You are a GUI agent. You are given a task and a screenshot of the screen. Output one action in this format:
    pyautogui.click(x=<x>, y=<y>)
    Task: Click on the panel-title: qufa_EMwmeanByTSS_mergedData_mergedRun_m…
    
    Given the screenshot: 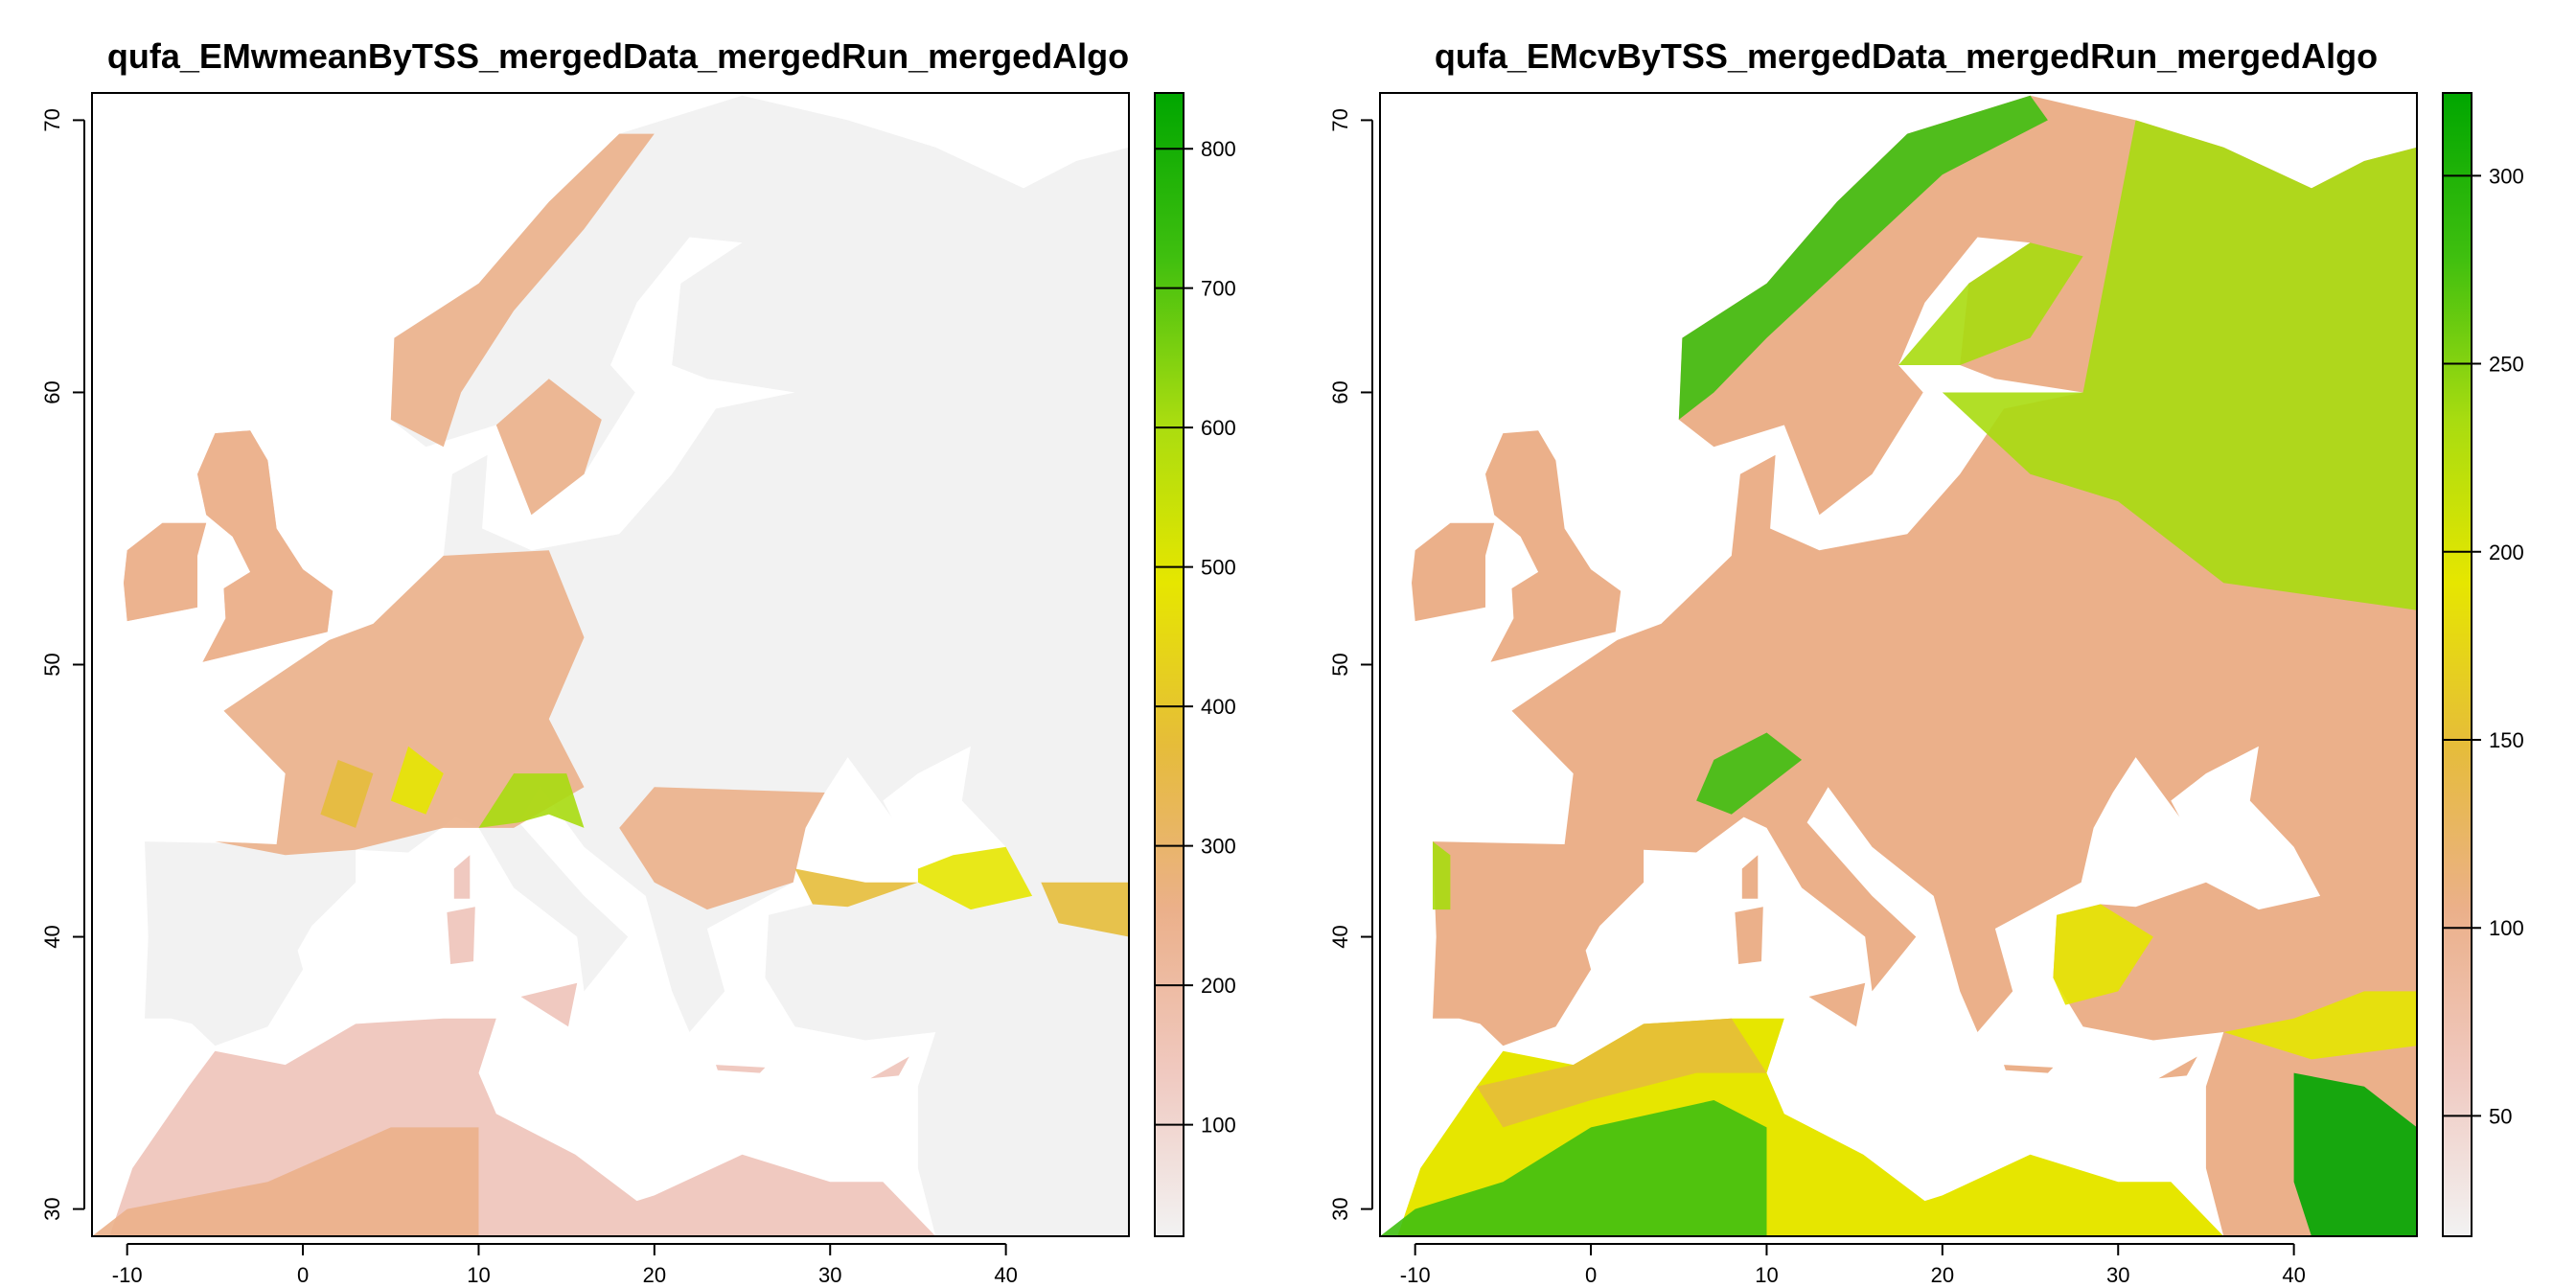 What is the action you would take?
    pyautogui.click(x=618, y=56)
    